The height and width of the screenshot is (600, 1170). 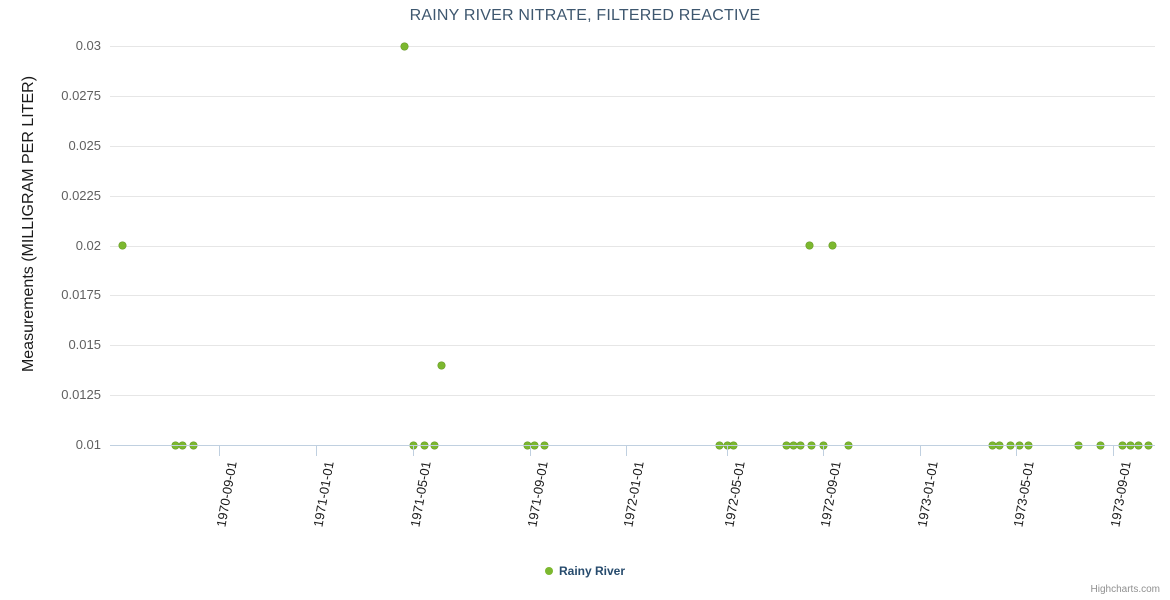 I want to click on y-axis-tick-label: 0.02, so click(x=88, y=245).